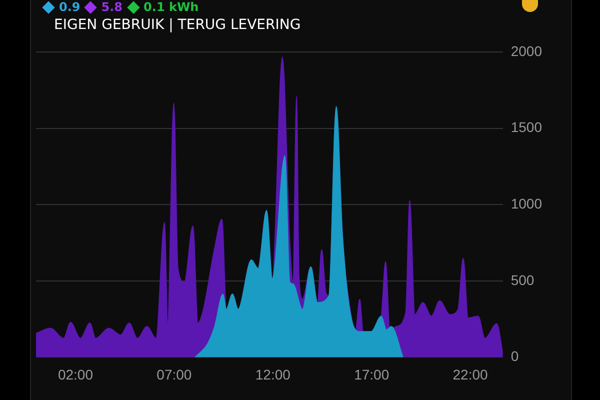  What do you see at coordinates (273, 374) in the screenshot?
I see `x-tick-label: 12:00` at bounding box center [273, 374].